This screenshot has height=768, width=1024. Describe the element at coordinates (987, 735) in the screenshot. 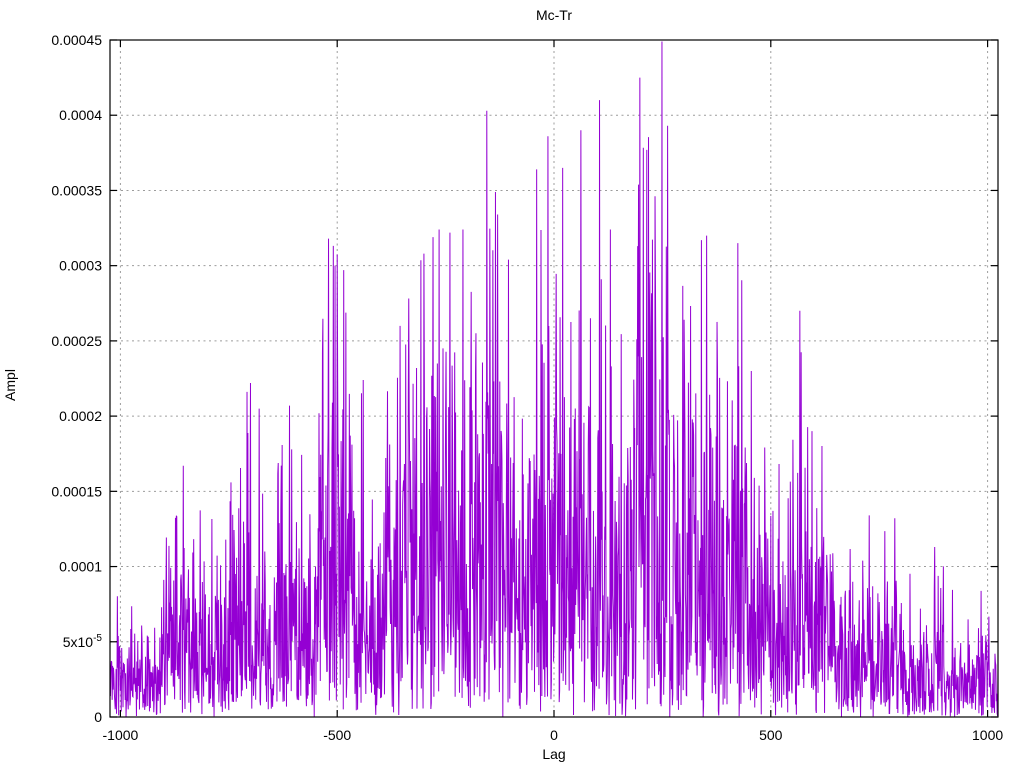

I see `x-tick-label: 1000` at that location.